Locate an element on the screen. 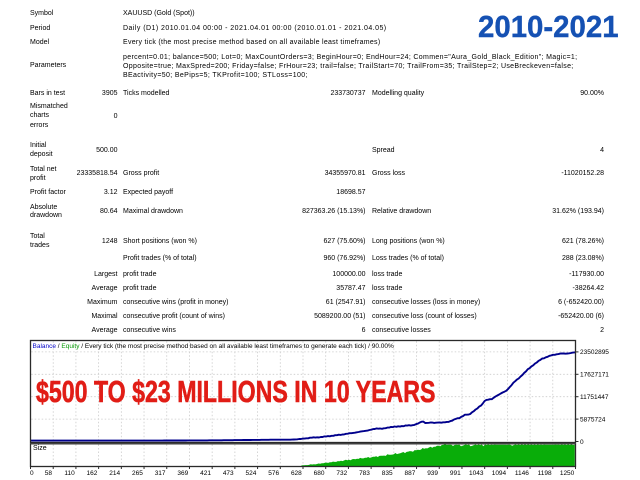  svg-text: 887 is located at coordinates (409, 473).